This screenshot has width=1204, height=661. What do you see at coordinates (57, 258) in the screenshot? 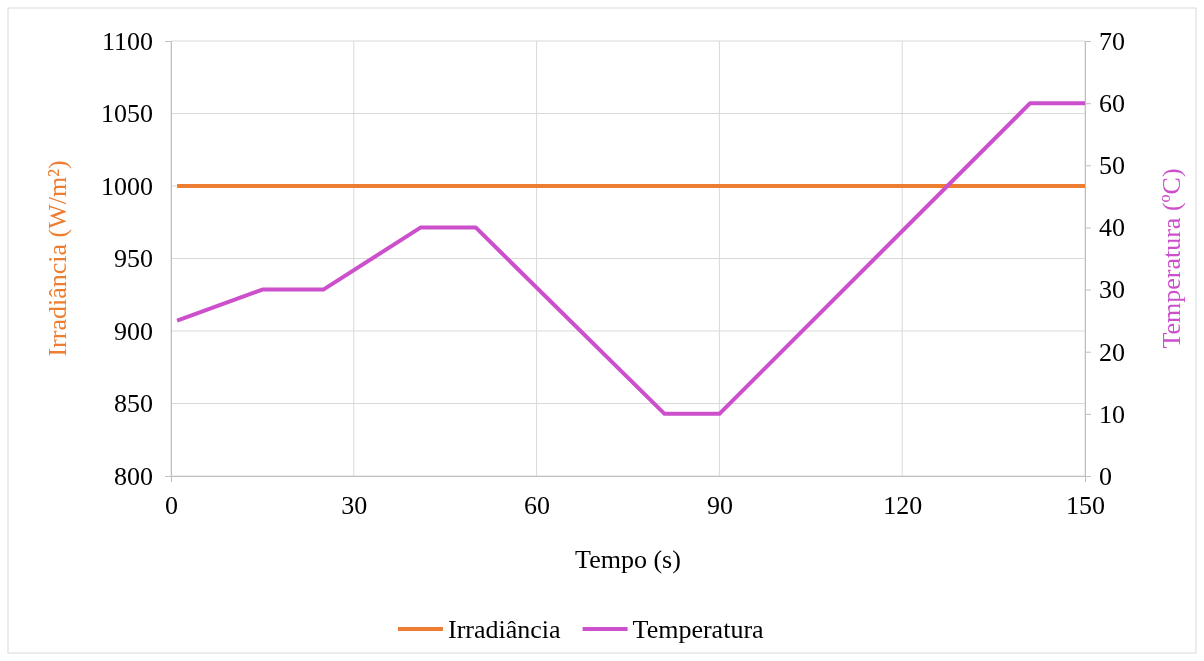
I see `y-axis-title: Irradiância (W/m²)` at bounding box center [57, 258].